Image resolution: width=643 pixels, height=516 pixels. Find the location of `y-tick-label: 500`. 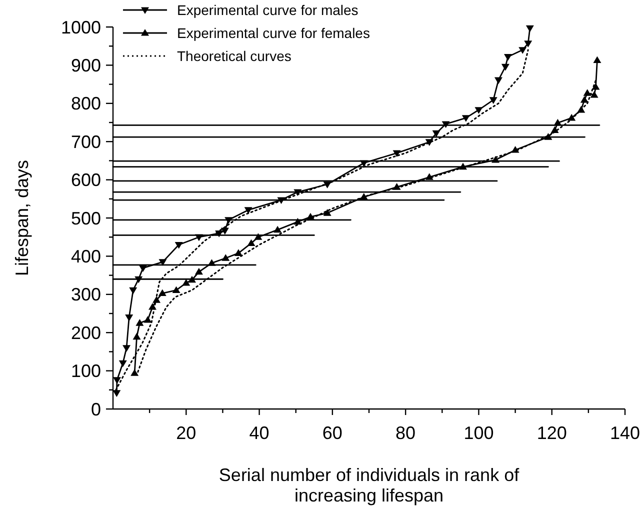

y-tick-label: 500 is located at coordinates (85, 218).